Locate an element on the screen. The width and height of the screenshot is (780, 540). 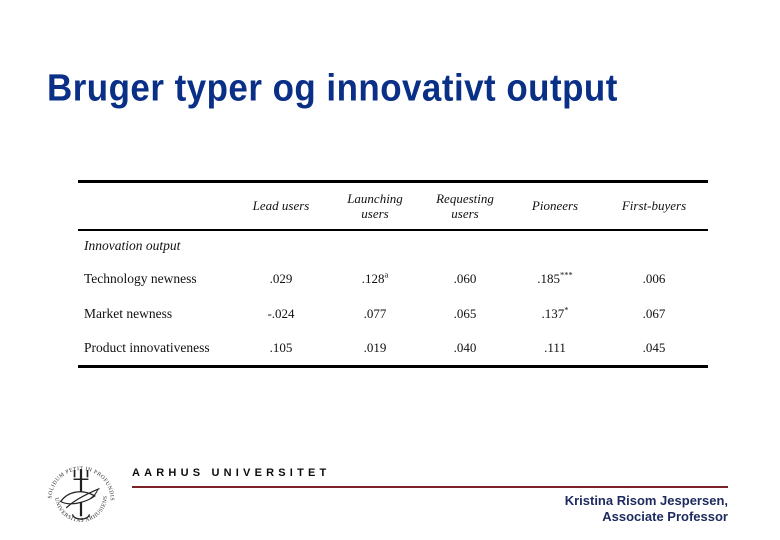
table-cell: .111 is located at coordinates (555, 348).